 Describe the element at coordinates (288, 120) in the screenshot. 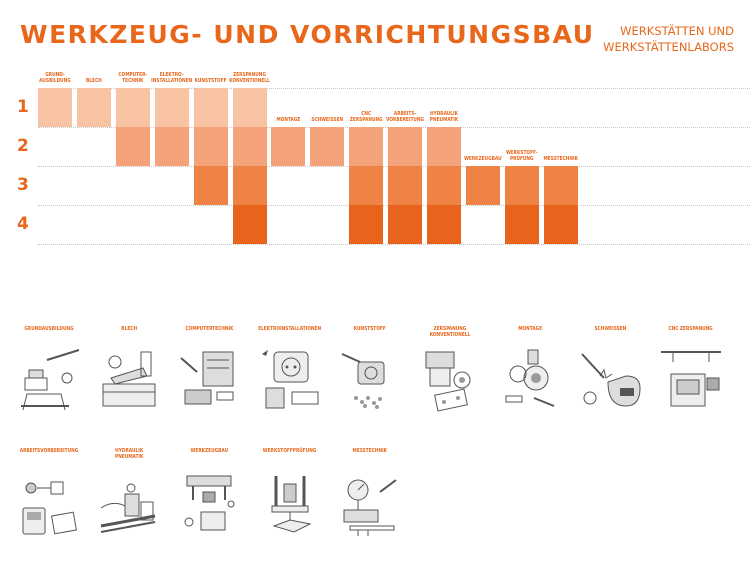

I see `column-label: MONTAGE` at that location.